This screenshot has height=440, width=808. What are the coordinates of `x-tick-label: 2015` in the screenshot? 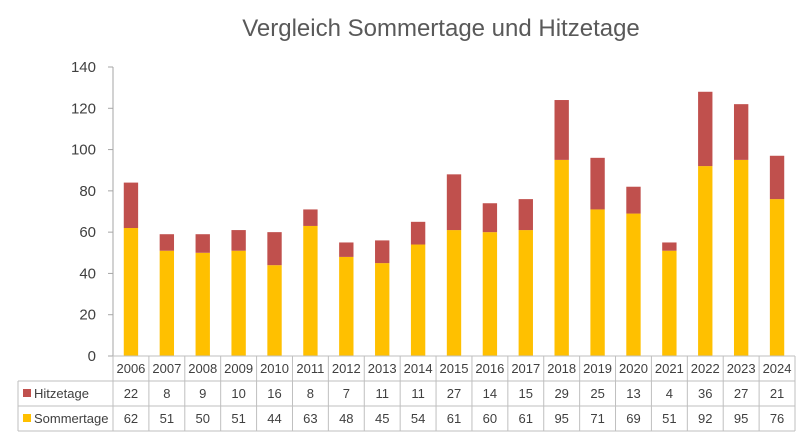 It's located at (454, 368).